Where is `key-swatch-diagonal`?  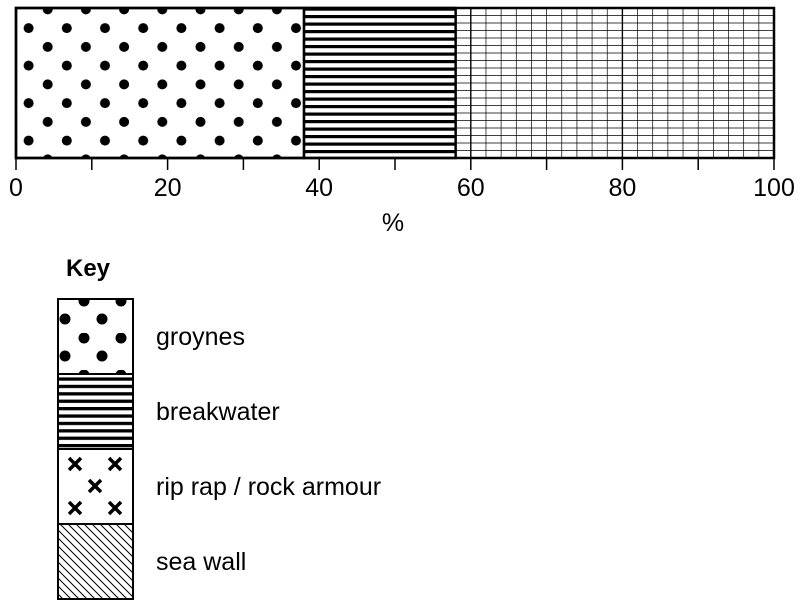 key-swatch-diagonal is located at coordinates (95, 561).